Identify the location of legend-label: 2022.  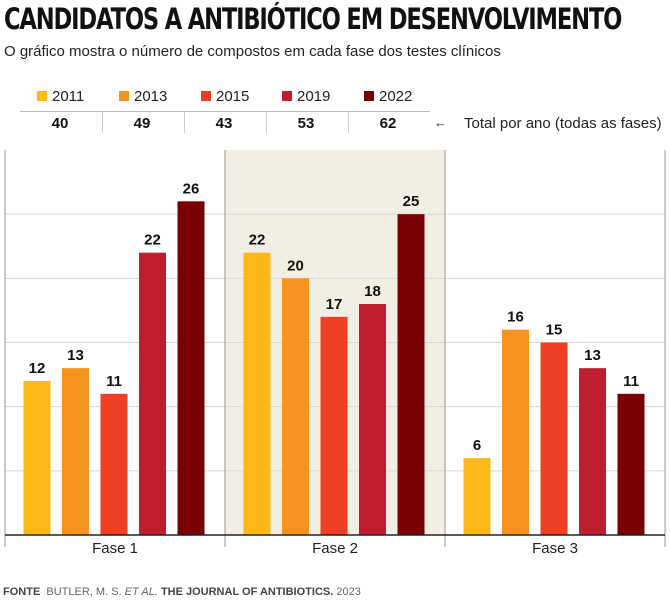
(396, 96).